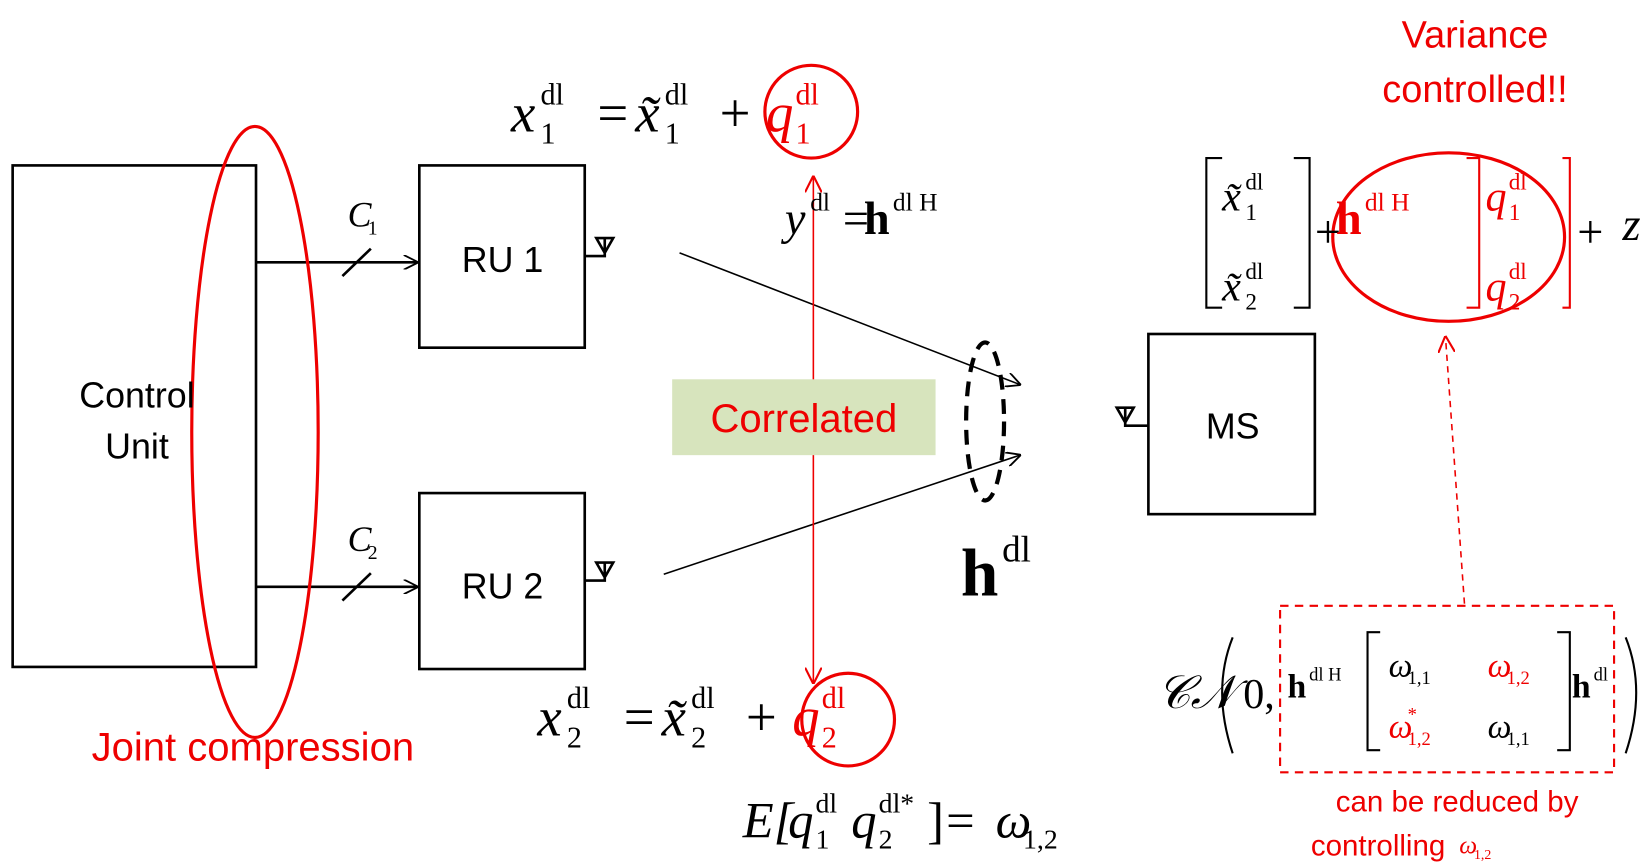 Image resolution: width=1652 pixels, height=865 pixels. Describe the element at coordinates (1259, 694) in the screenshot. I see `math-token: 0,` at that location.